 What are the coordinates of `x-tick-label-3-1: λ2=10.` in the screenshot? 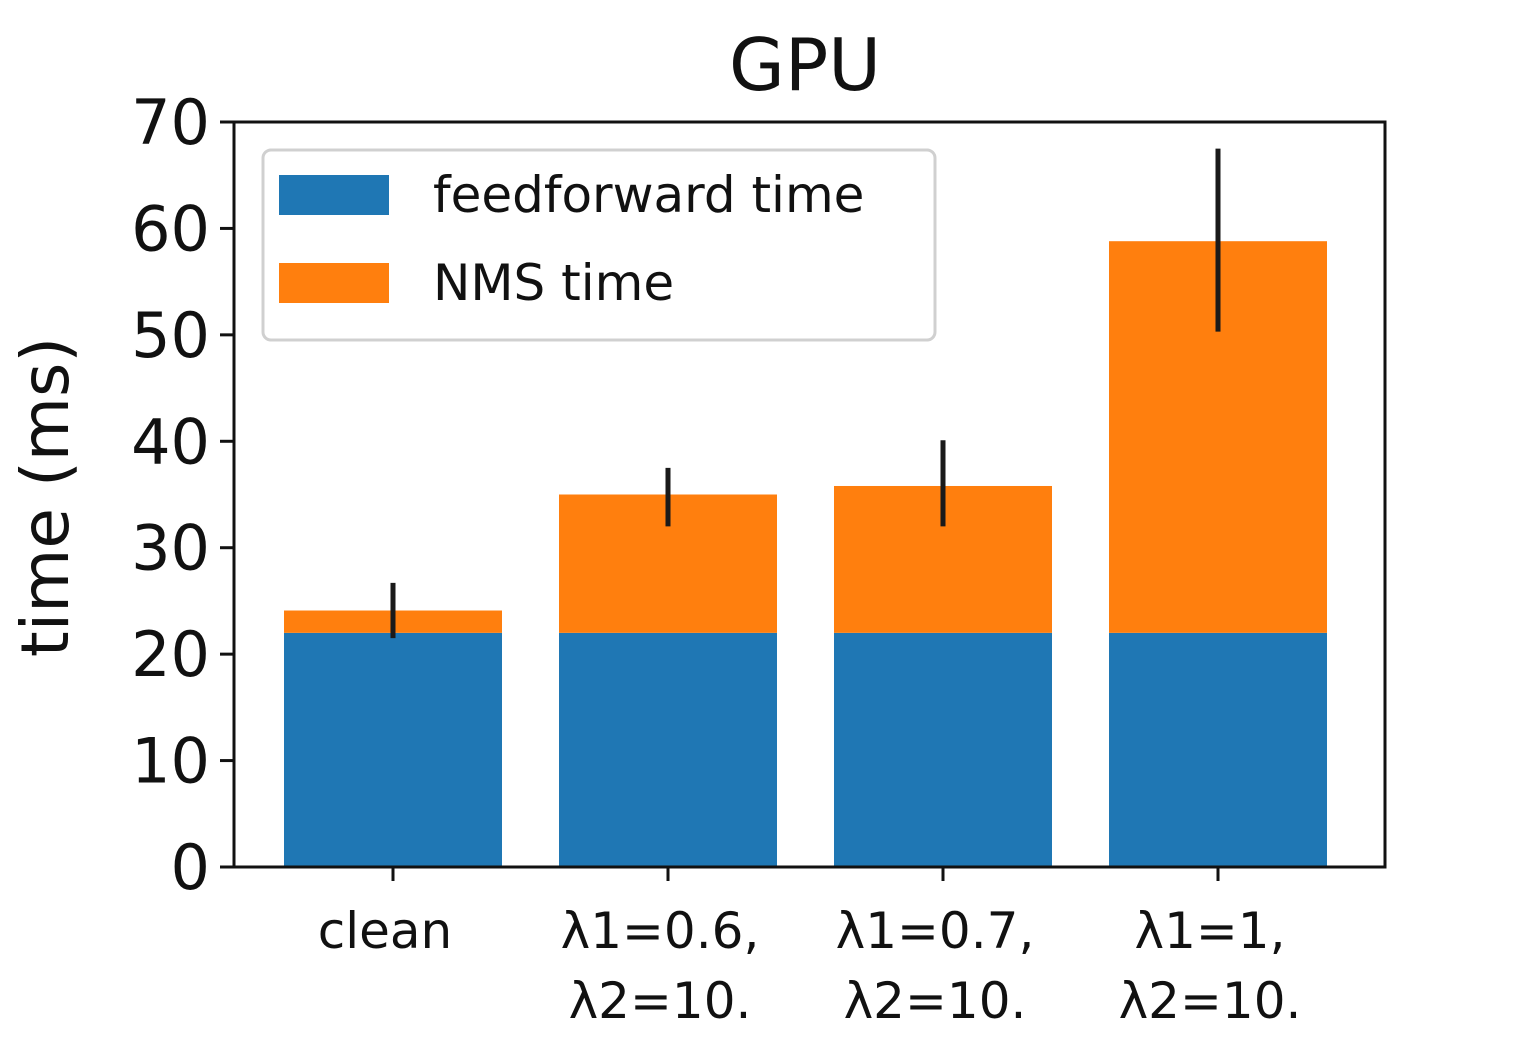 It's located at (1210, 1001).